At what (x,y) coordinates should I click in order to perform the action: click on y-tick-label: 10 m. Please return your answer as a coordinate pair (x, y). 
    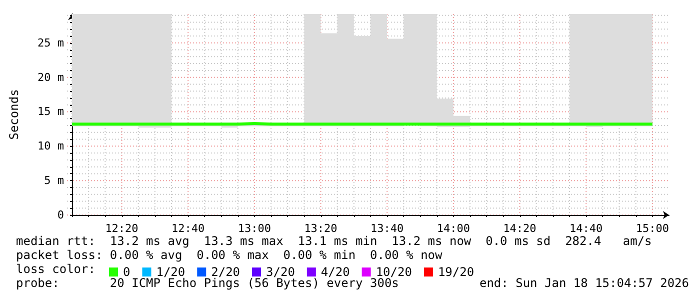
    Looking at the image, I should click on (51, 146).